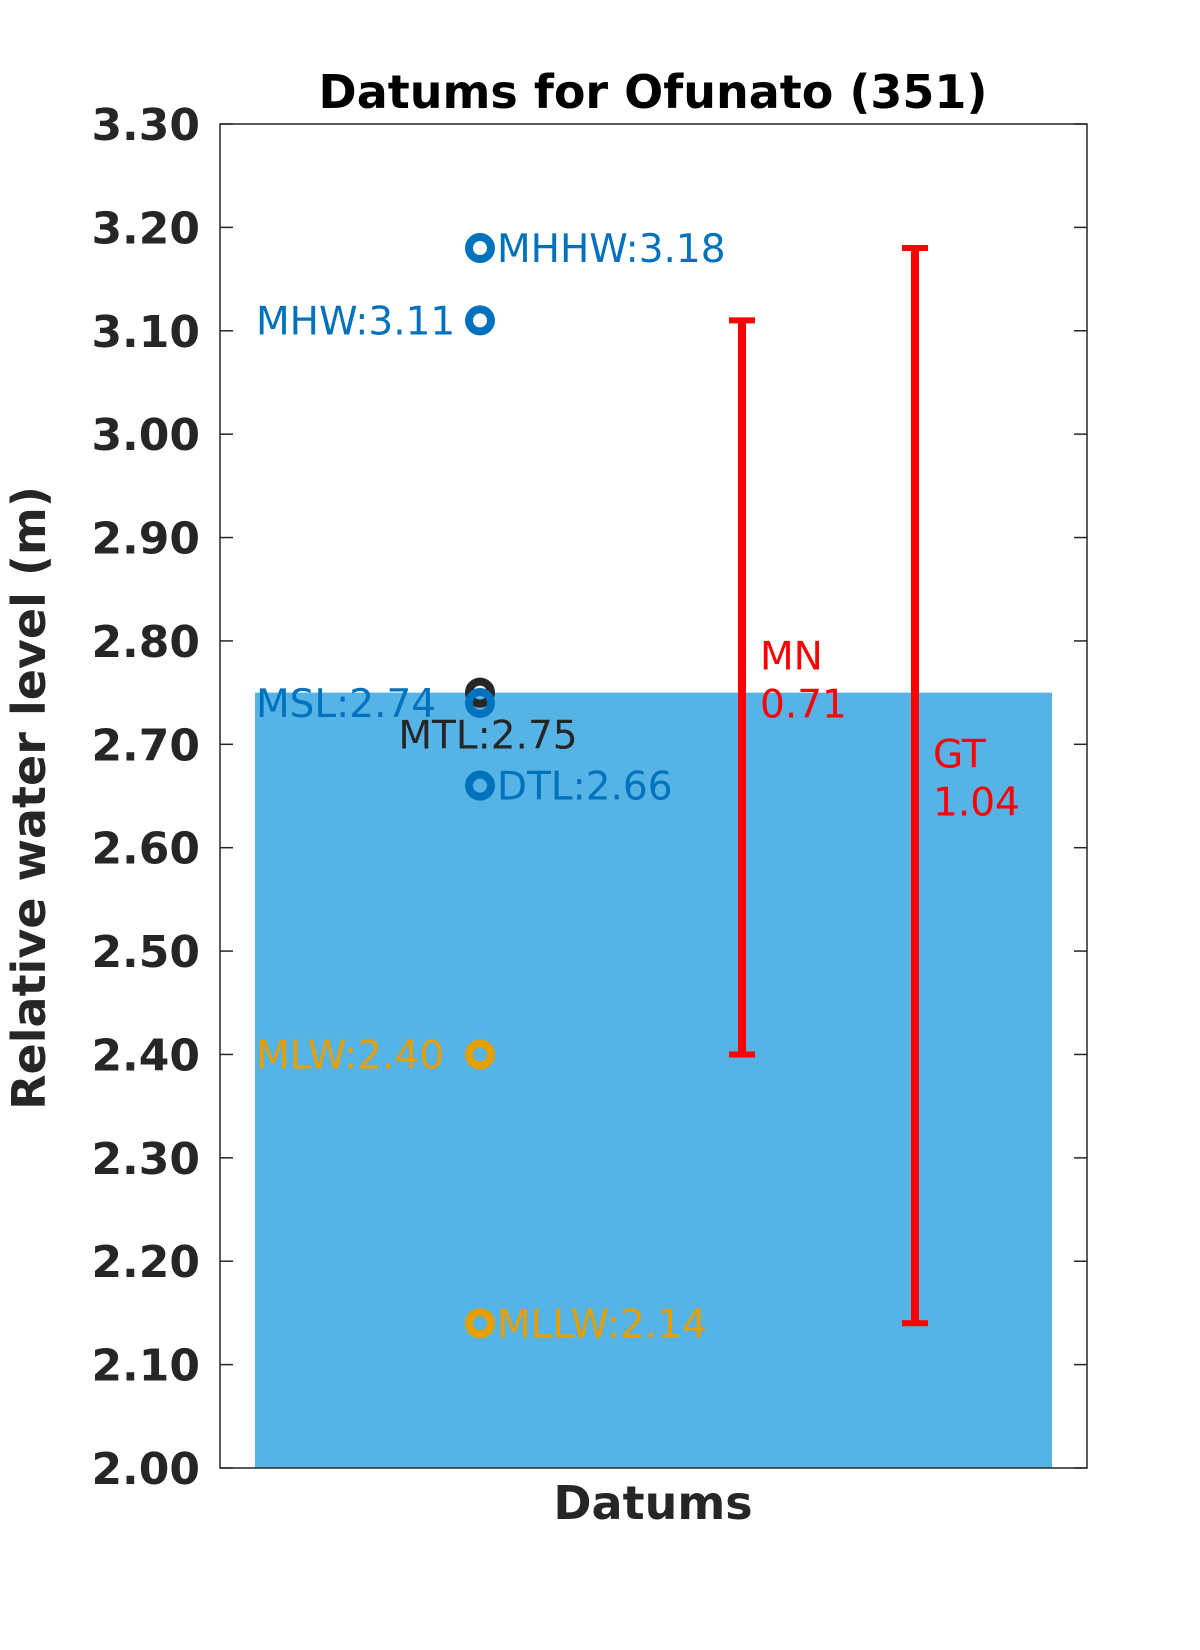 The image size is (1200, 1650). What do you see at coordinates (145, 539) in the screenshot?
I see `y-tick-label: 2.90` at bounding box center [145, 539].